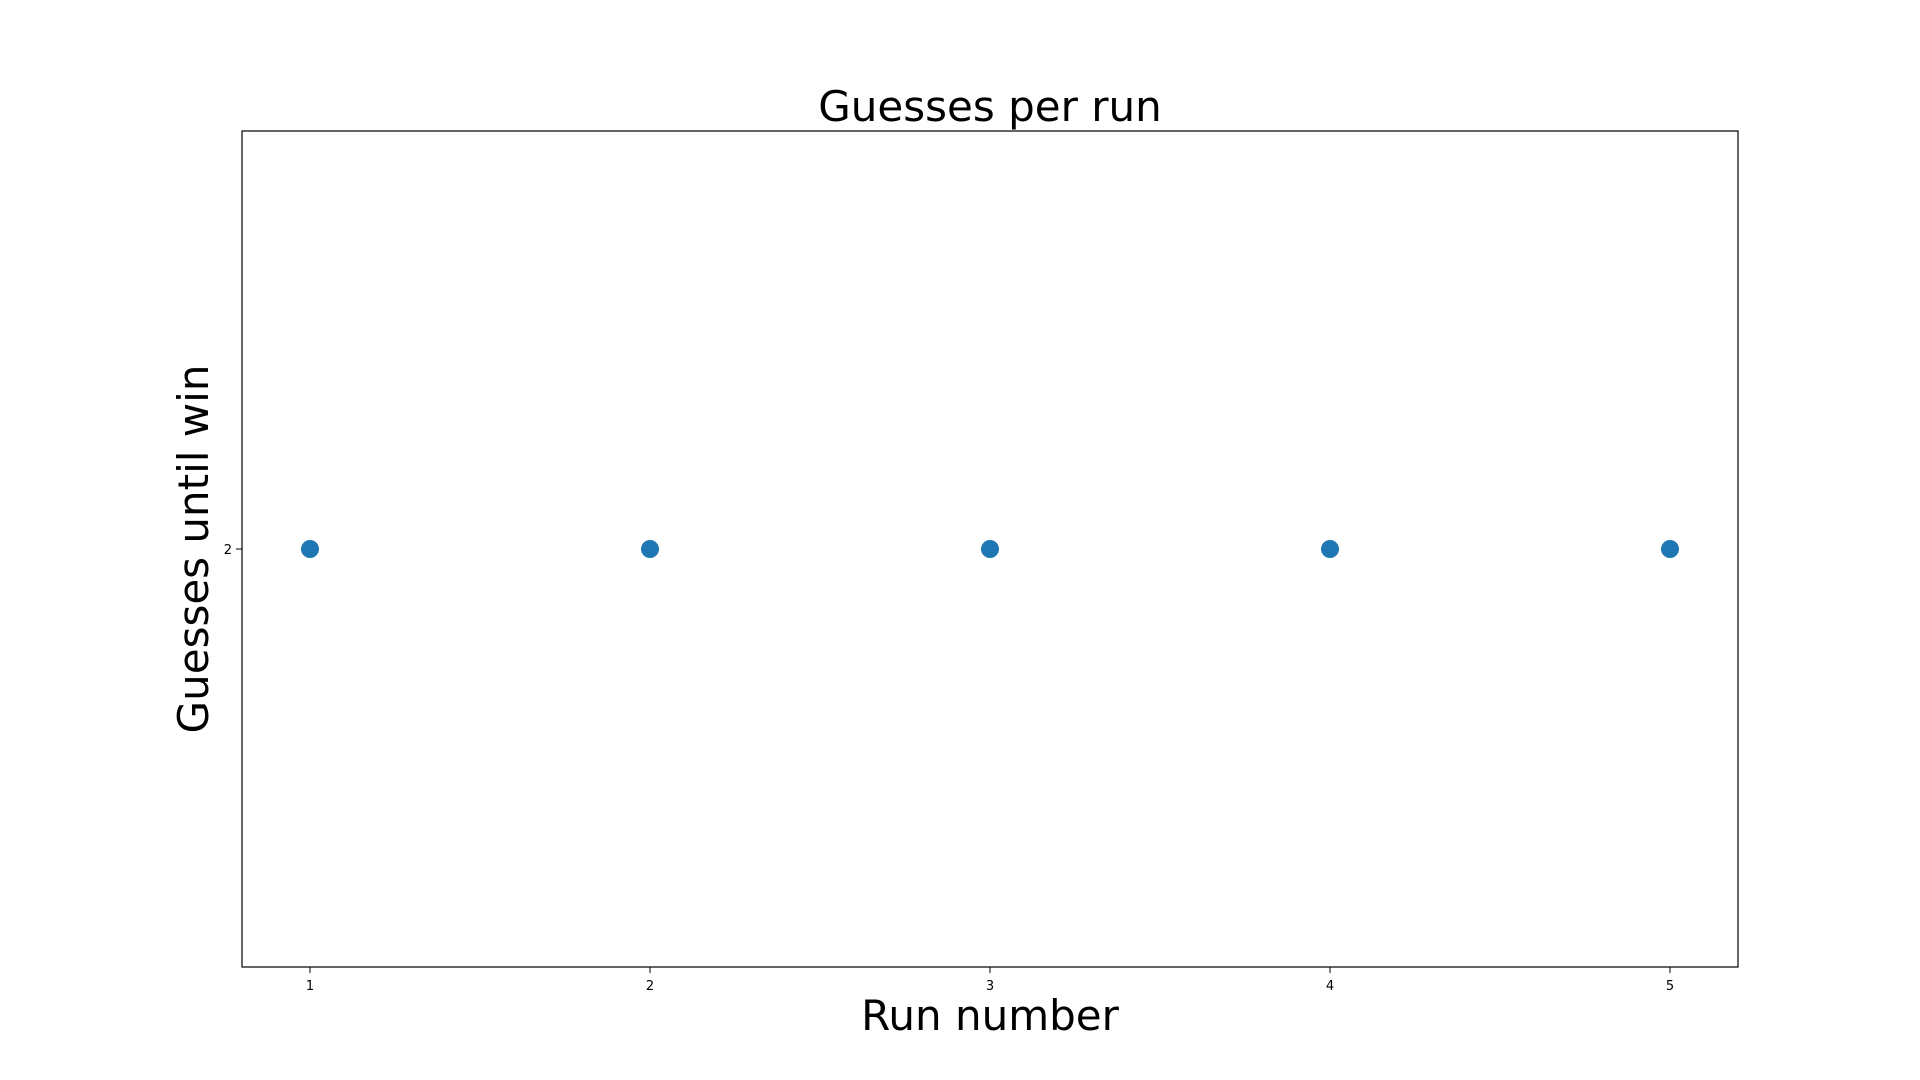  What do you see at coordinates (193, 549) in the screenshot?
I see `y-axis-label: Guesses until win` at bounding box center [193, 549].